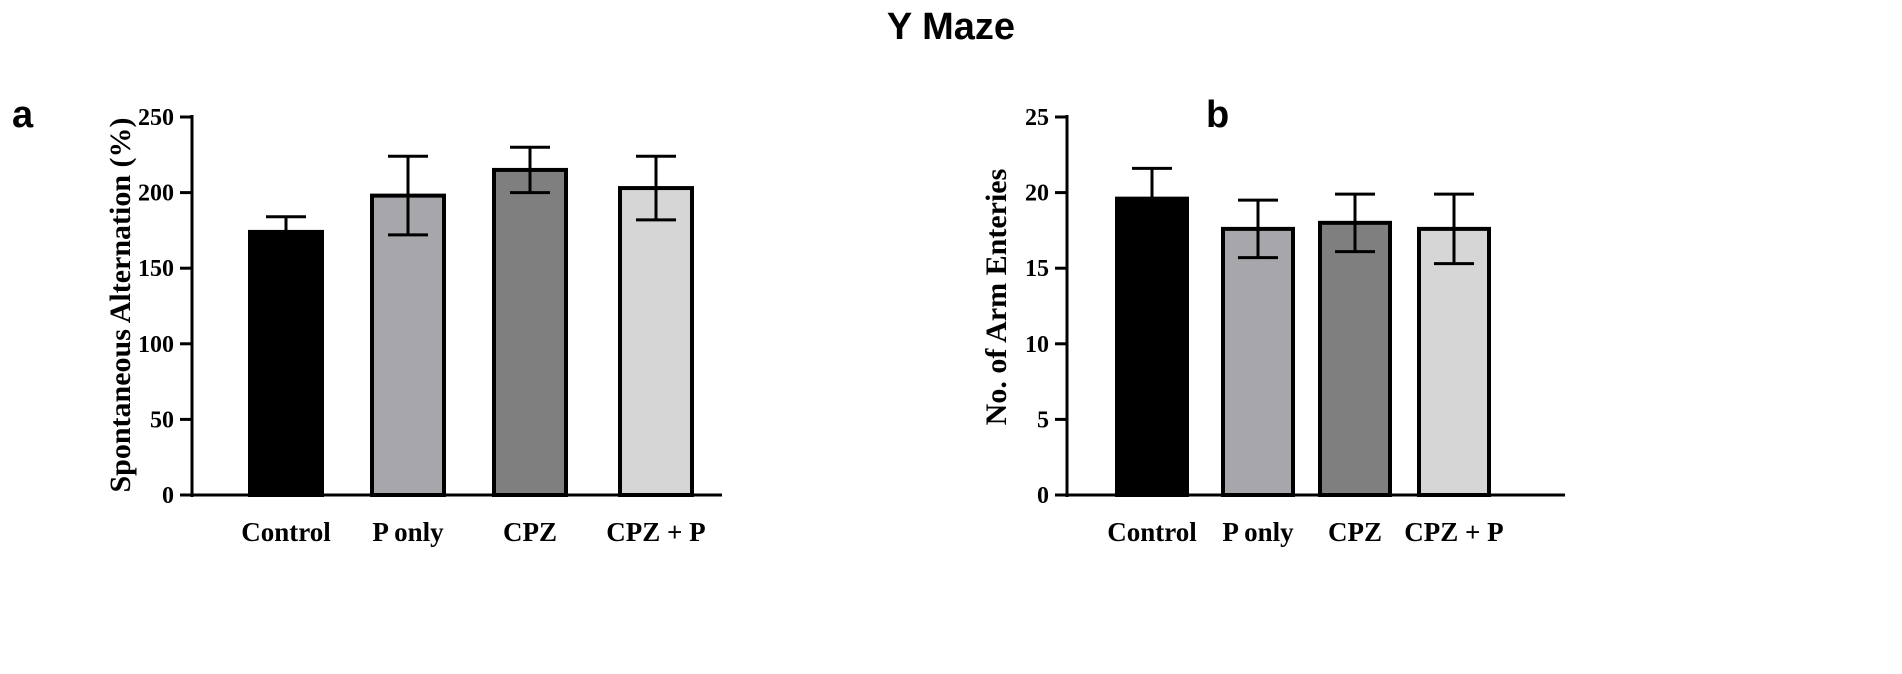 The width and height of the screenshot is (1902, 674). Describe the element at coordinates (156, 269) in the screenshot. I see `y-tick-label-a-3: 150` at that location.